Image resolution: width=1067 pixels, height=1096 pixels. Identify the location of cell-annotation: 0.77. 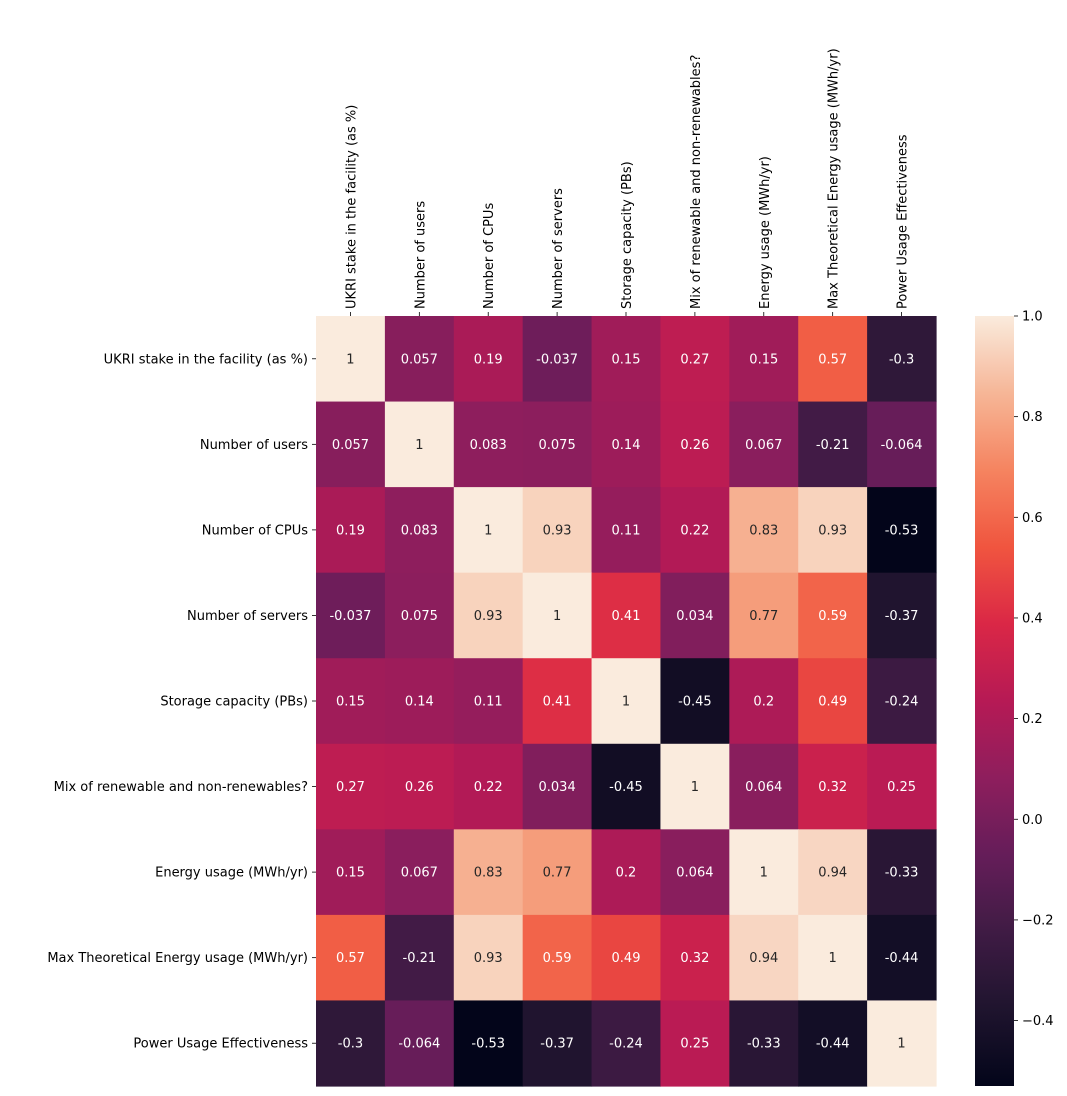
(763, 616).